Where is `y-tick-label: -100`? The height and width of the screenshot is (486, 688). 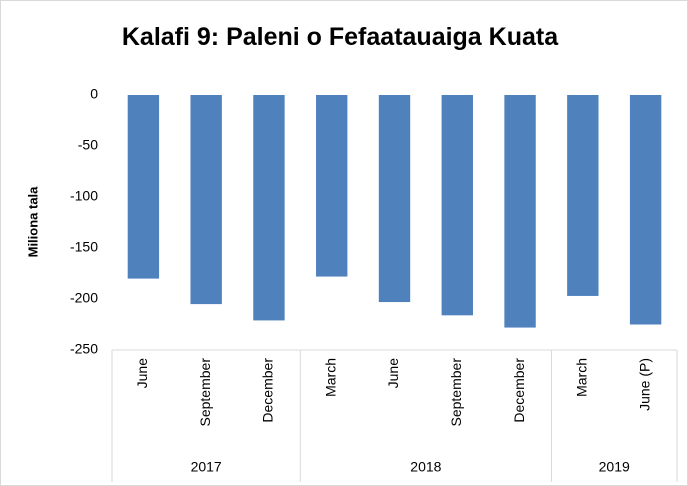
y-tick-label: -100 is located at coordinates (84, 196).